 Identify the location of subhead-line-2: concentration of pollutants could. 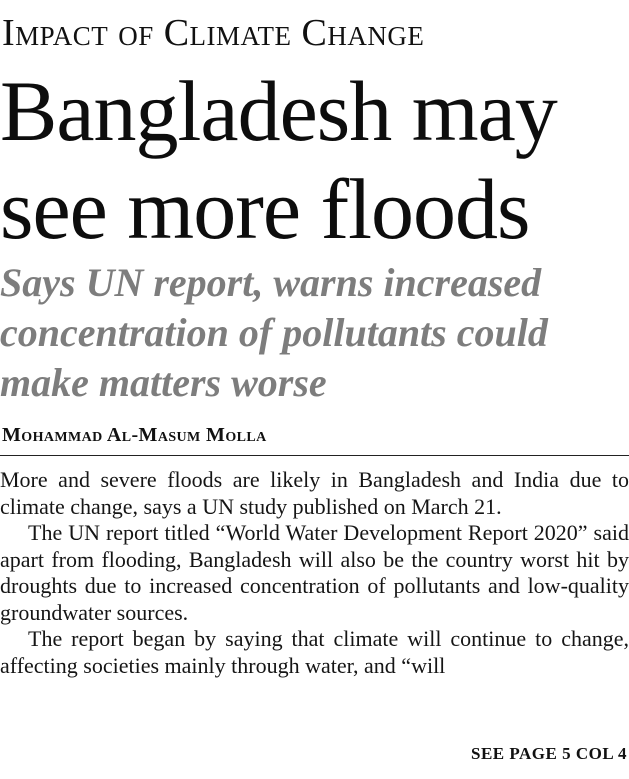
(274, 332).